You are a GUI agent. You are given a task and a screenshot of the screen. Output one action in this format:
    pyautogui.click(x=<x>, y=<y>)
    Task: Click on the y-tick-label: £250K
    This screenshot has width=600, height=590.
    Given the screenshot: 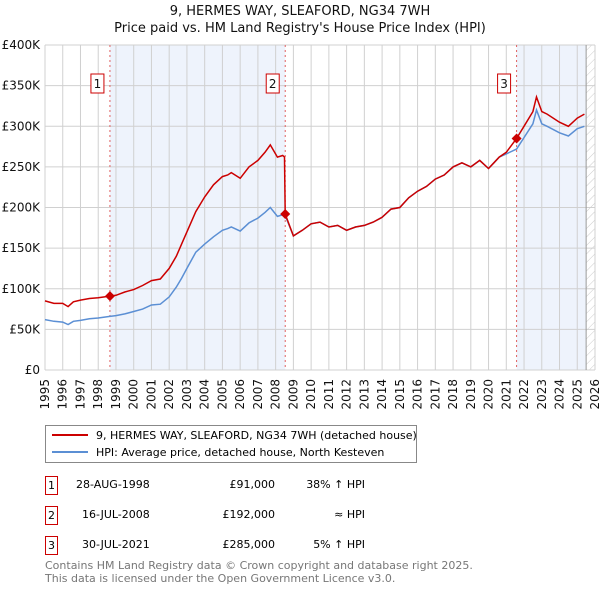 What is the action you would take?
    pyautogui.click(x=22, y=167)
    